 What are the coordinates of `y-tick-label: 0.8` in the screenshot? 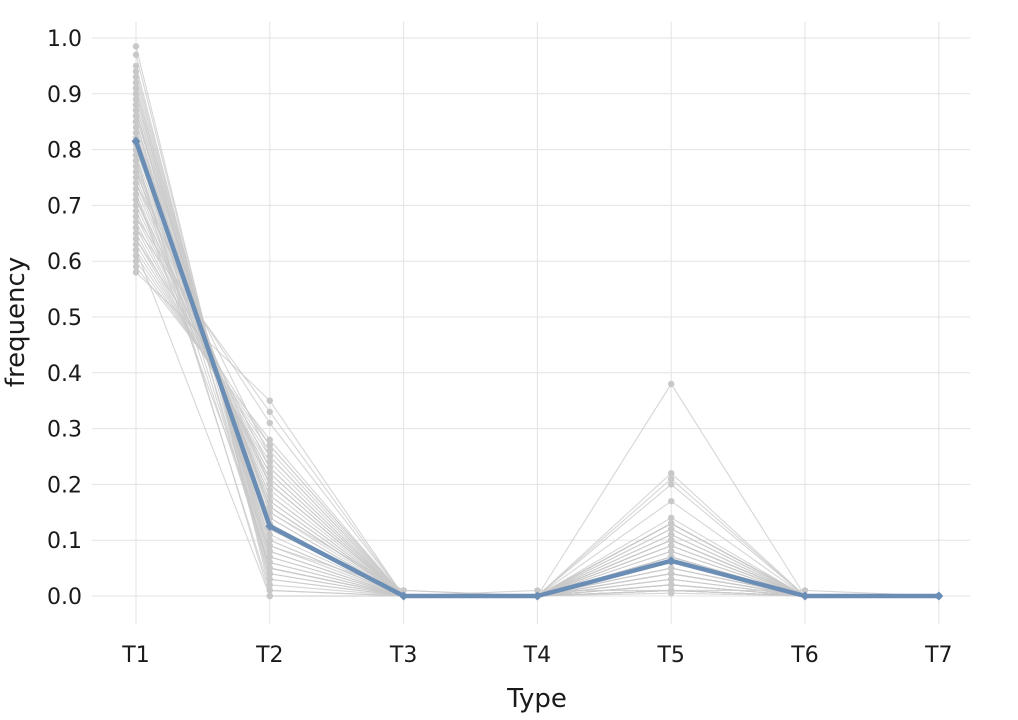 It's located at (64, 151).